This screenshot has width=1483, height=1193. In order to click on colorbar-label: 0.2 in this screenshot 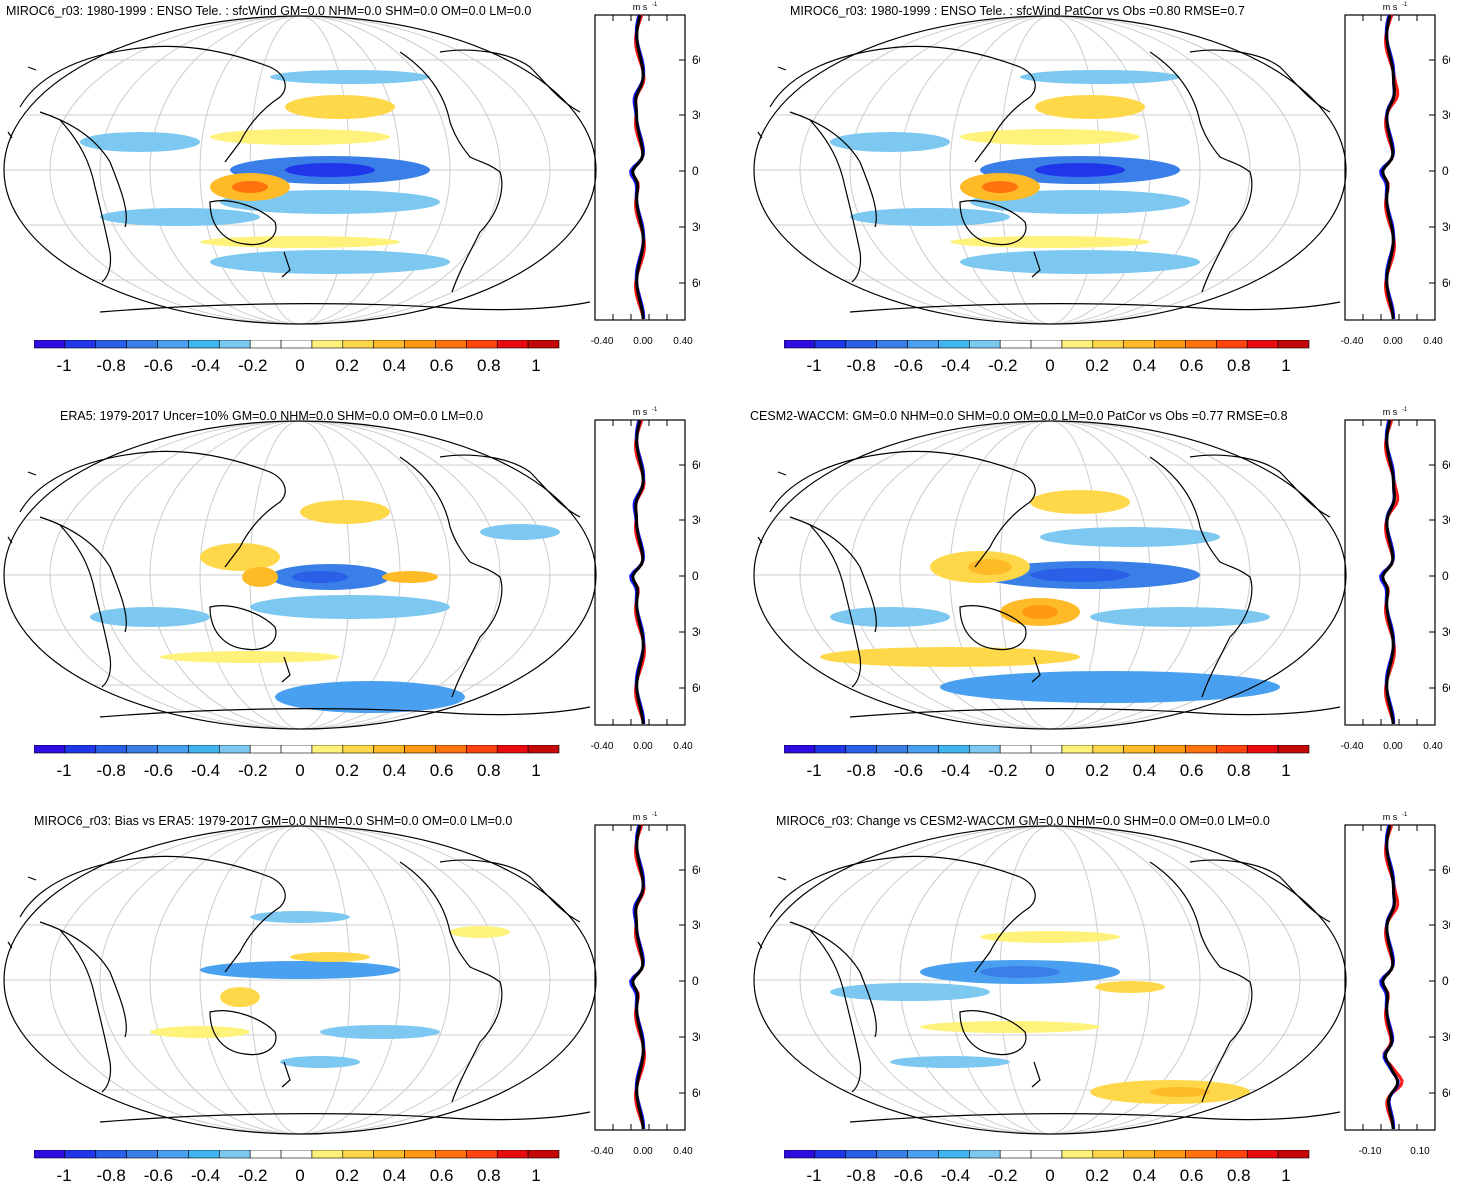, I will do `click(347, 1175)`.